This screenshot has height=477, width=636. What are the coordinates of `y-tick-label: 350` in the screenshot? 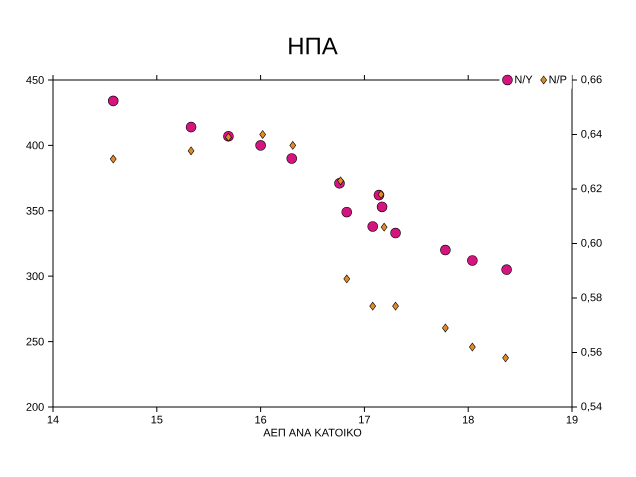 It's located at (35, 210).